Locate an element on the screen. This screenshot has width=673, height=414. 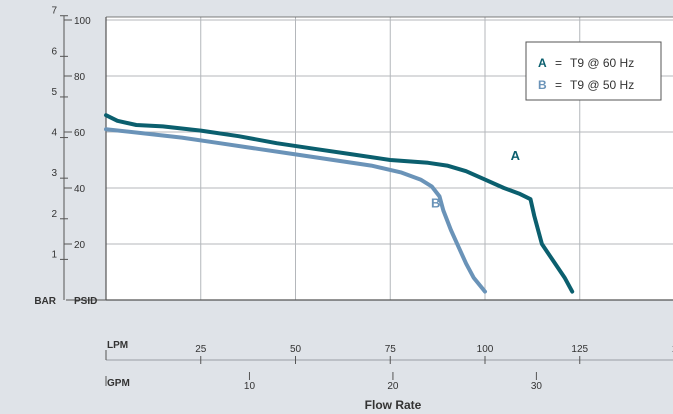
lpm-tick-label: 125 is located at coordinates (579, 349).